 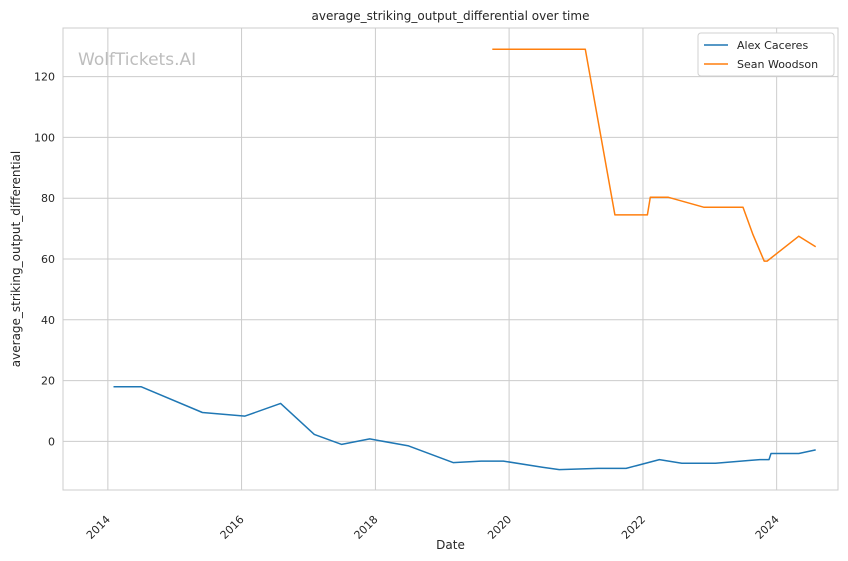 What do you see at coordinates (767, 527) in the screenshot?
I see `x-tick-label: 2024` at bounding box center [767, 527].